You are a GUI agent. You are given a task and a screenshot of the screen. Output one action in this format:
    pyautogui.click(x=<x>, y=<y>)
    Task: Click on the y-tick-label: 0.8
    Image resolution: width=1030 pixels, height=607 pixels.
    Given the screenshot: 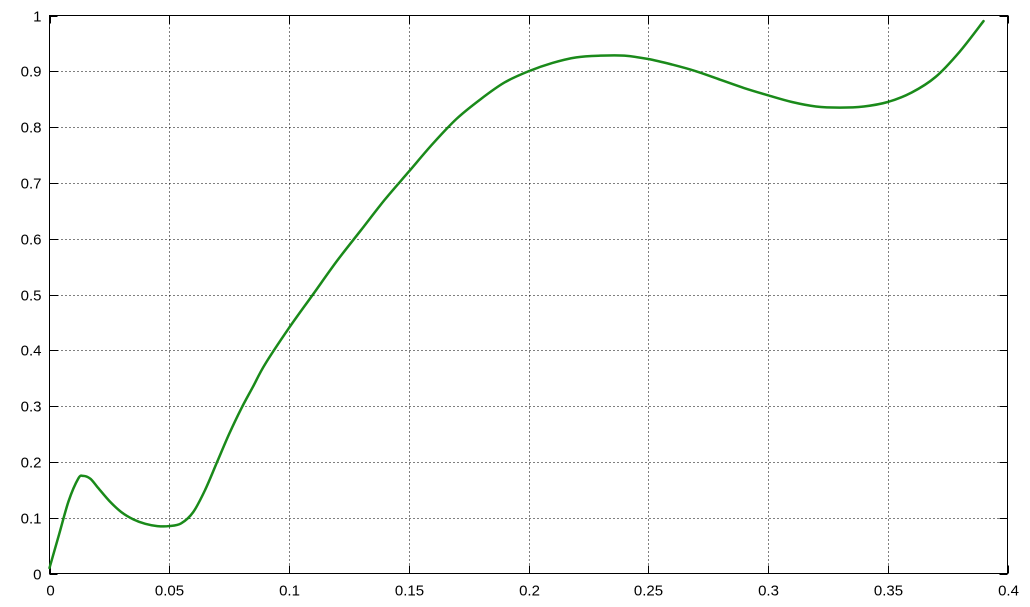 What is the action you would take?
    pyautogui.click(x=31, y=128)
    